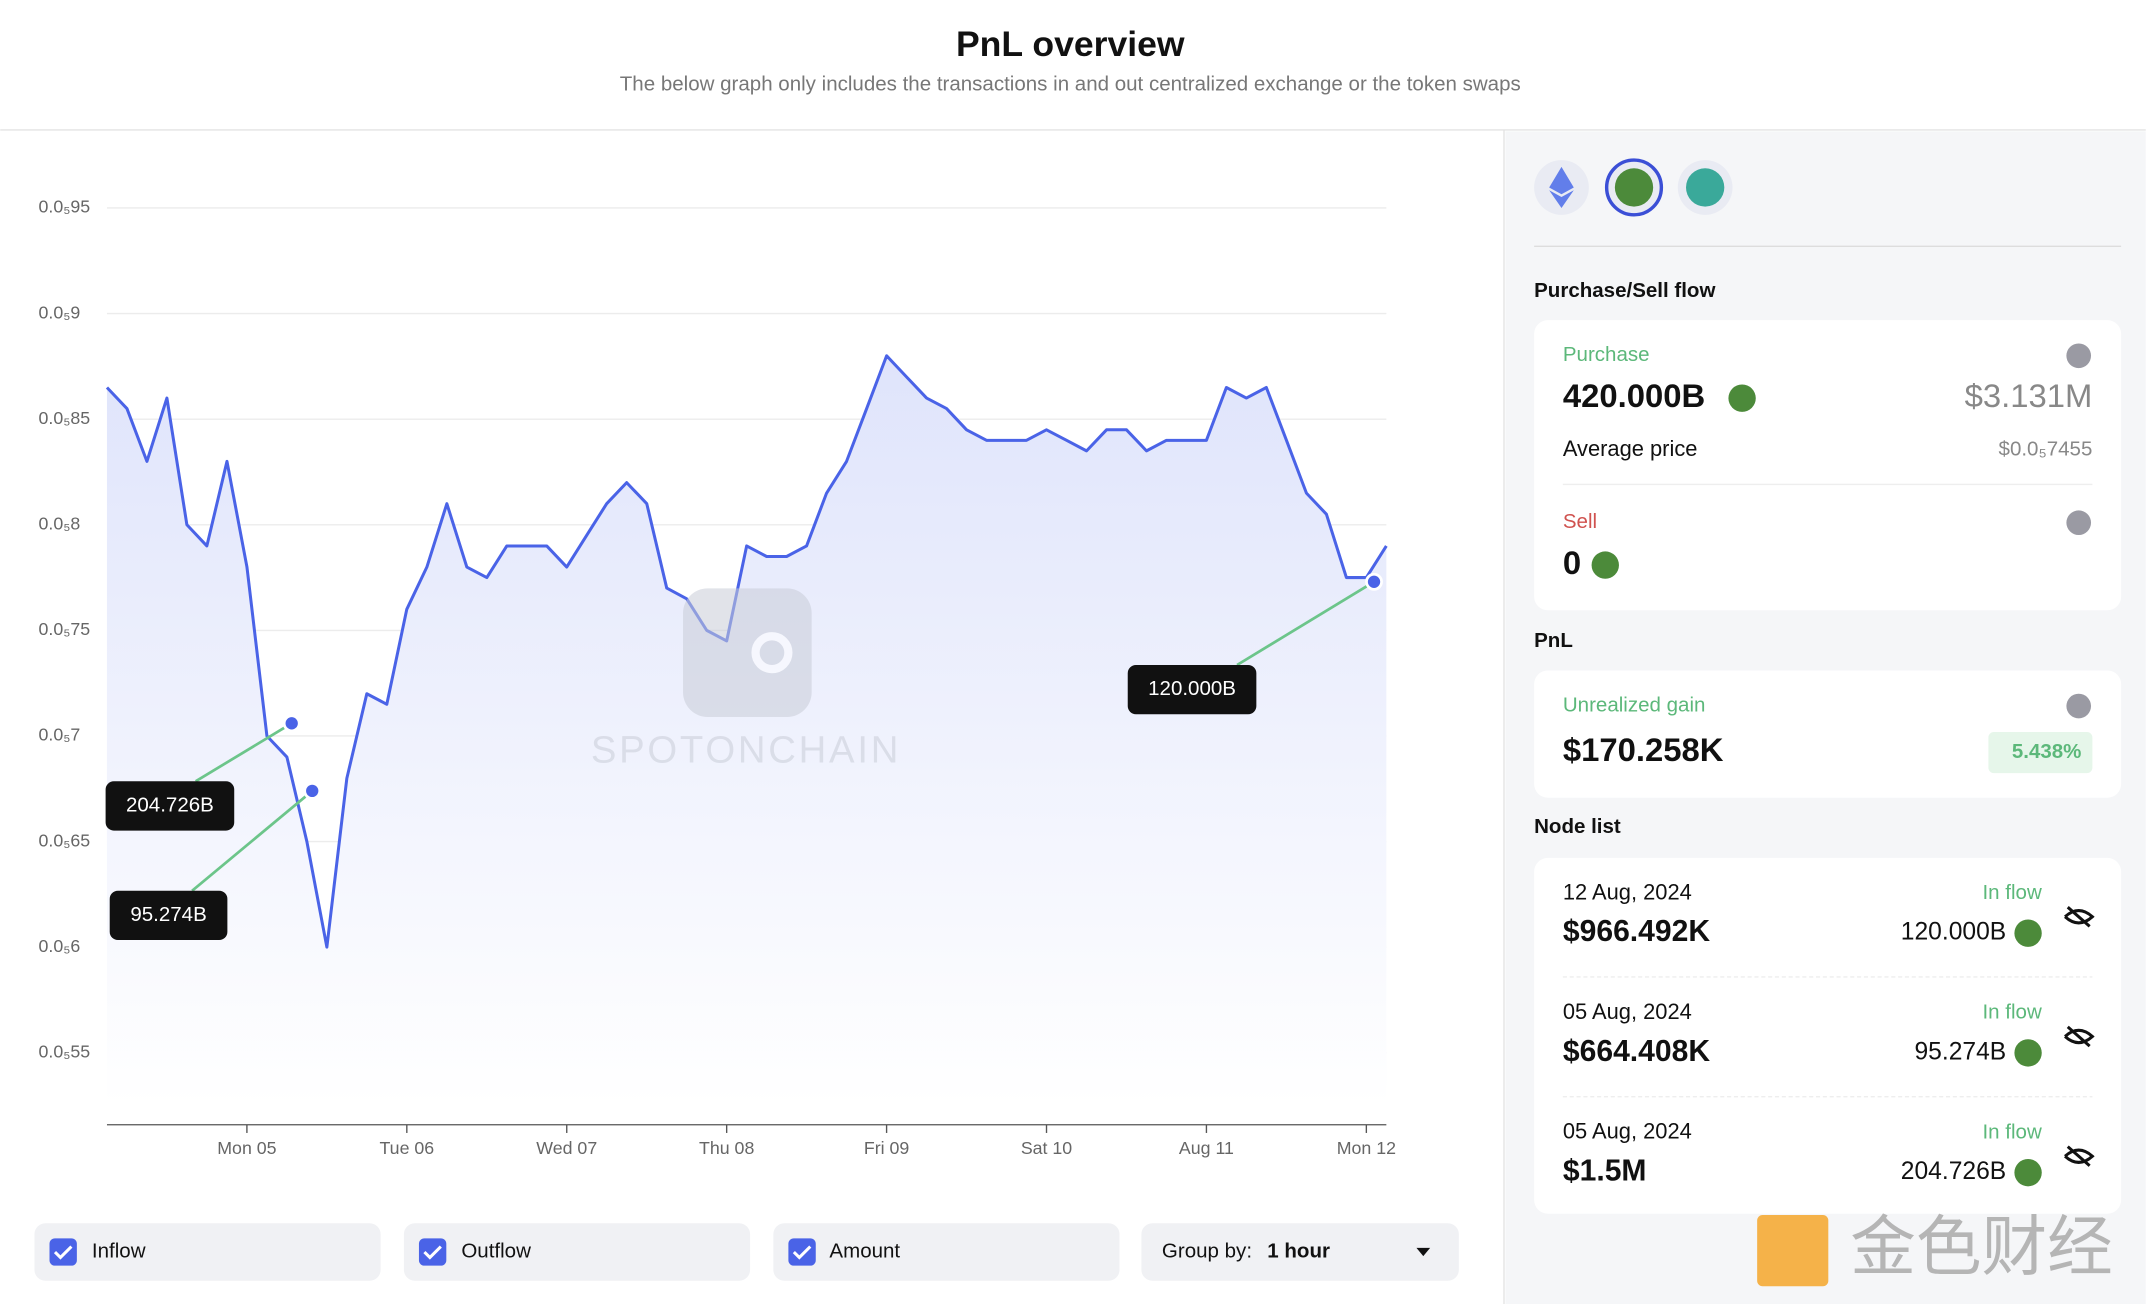 Image resolution: width=2146 pixels, height=1304 pixels. I want to click on group-by-dropdown, so click(1300, 1252).